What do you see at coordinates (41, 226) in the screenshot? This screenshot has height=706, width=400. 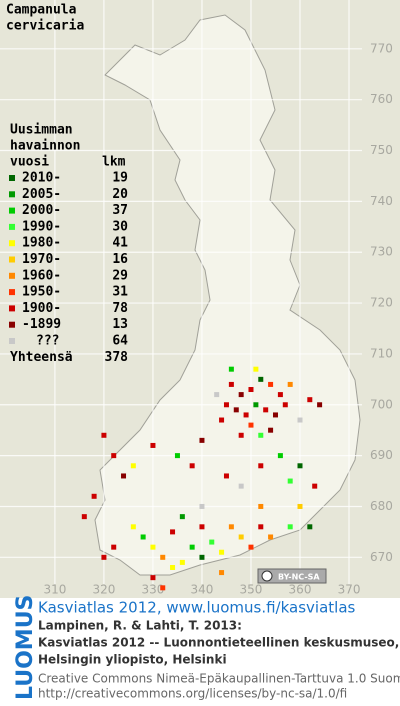 I see `legend-label: 1990-` at bounding box center [41, 226].